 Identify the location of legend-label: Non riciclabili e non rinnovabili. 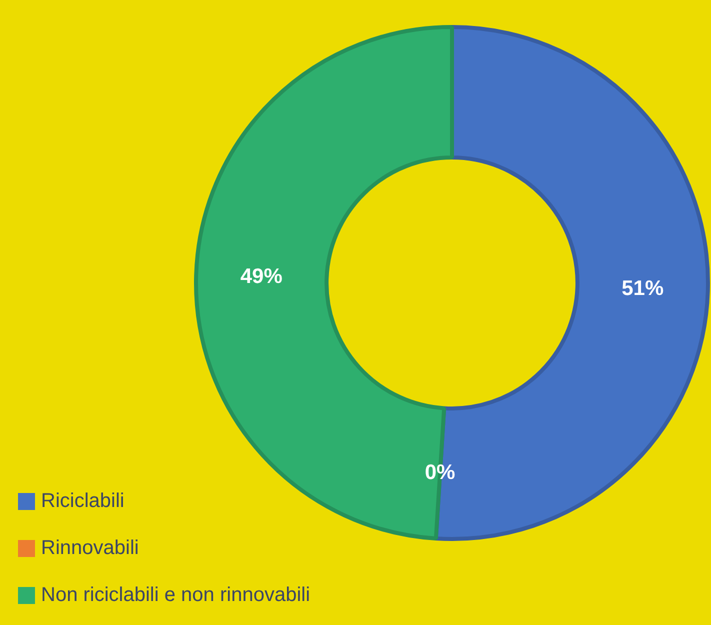
(175, 595).